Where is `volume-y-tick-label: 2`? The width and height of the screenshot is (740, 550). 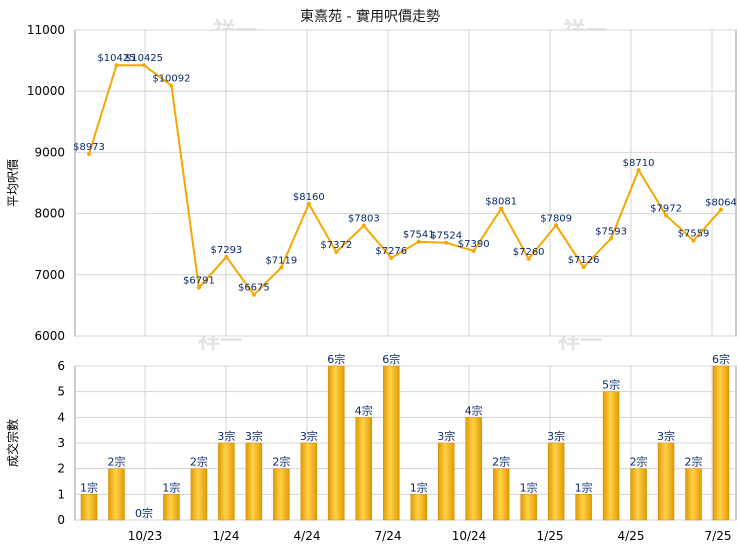
volume-y-tick-label: 2 is located at coordinates (61, 469).